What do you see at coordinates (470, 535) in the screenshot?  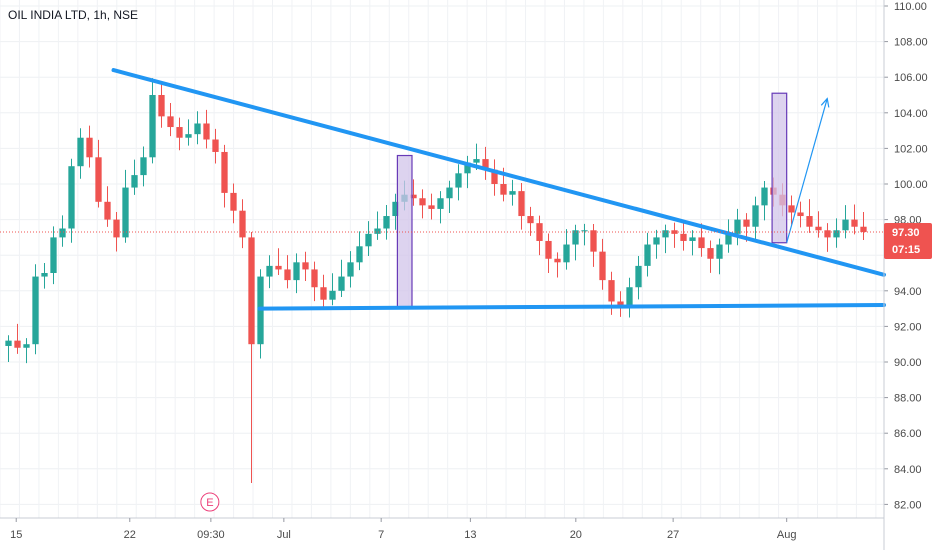 I see `x-tick-label: 13` at bounding box center [470, 535].